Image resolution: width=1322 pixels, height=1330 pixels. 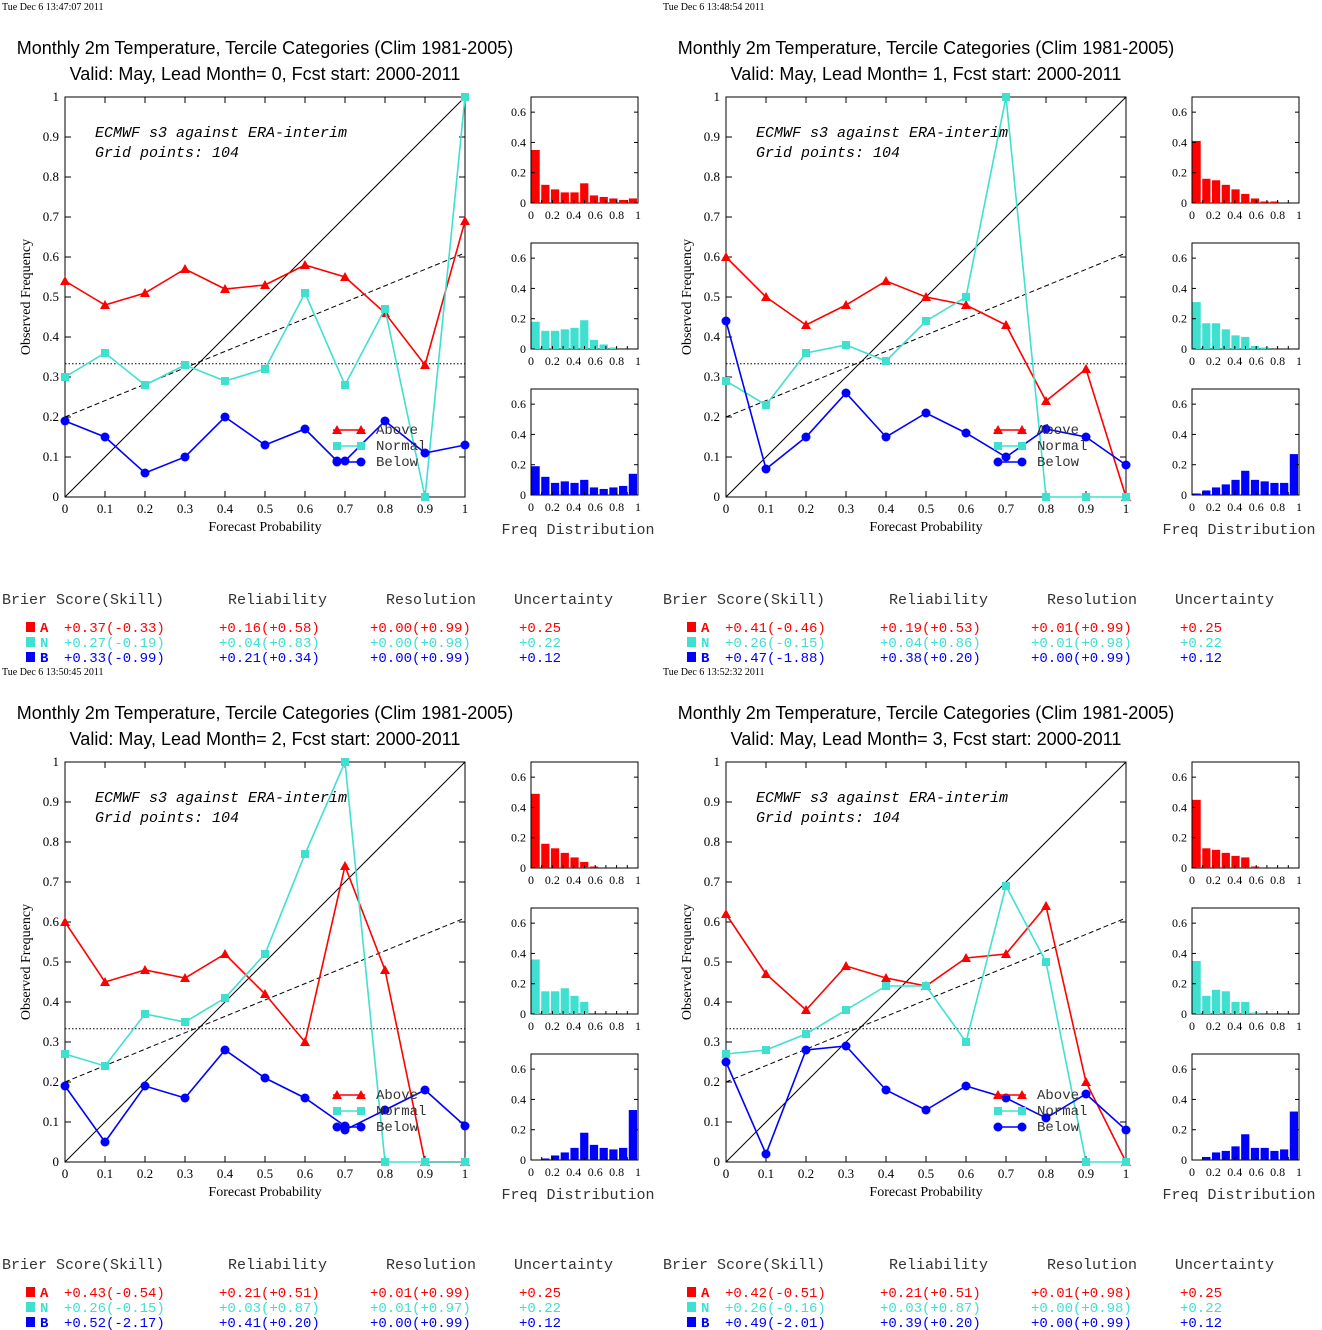 What do you see at coordinates (1224, 1265) in the screenshot?
I see `score-header: Uncertainty` at bounding box center [1224, 1265].